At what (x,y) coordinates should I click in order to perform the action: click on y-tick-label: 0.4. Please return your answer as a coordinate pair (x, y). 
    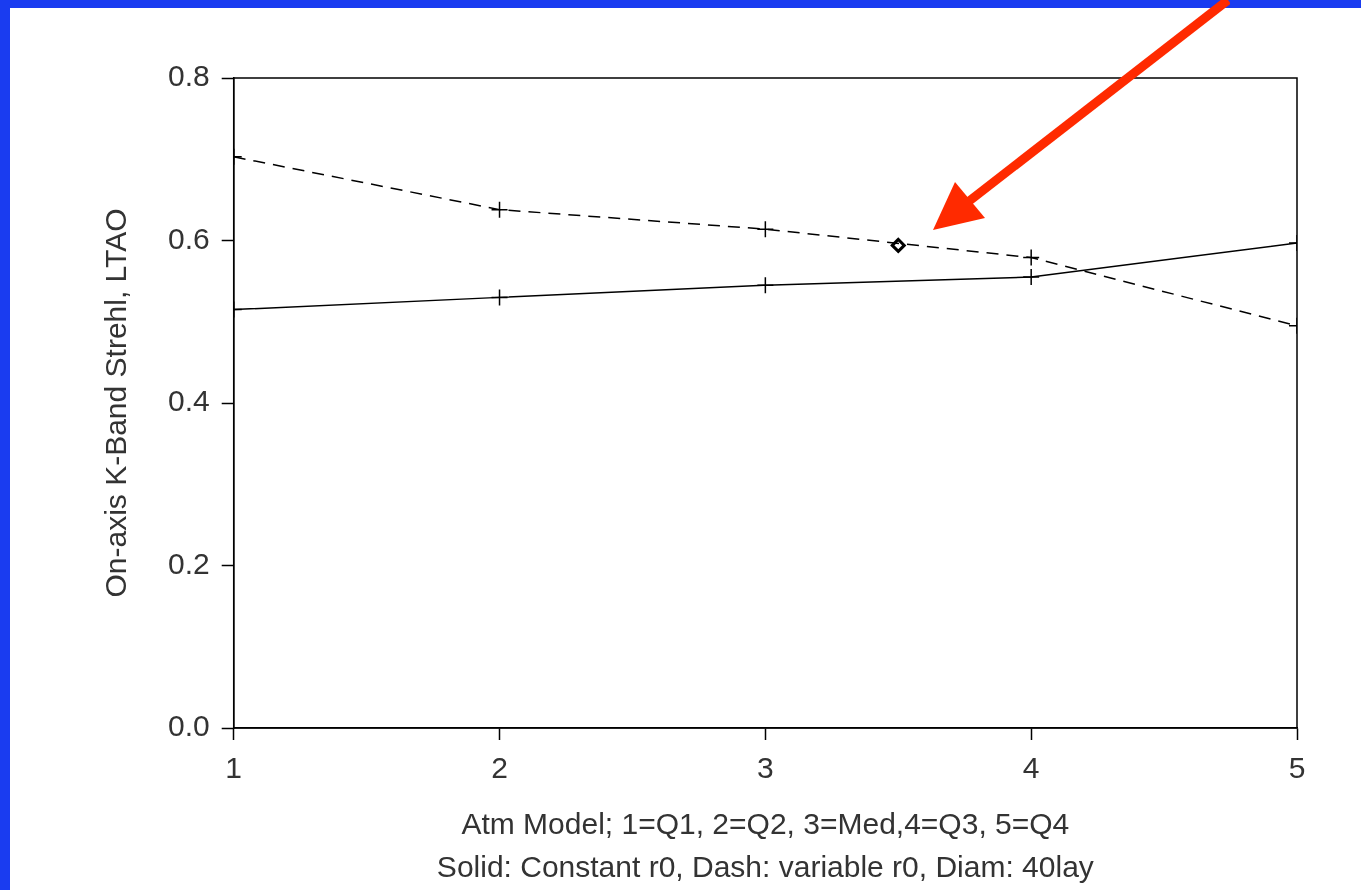
    Looking at the image, I should click on (188, 401).